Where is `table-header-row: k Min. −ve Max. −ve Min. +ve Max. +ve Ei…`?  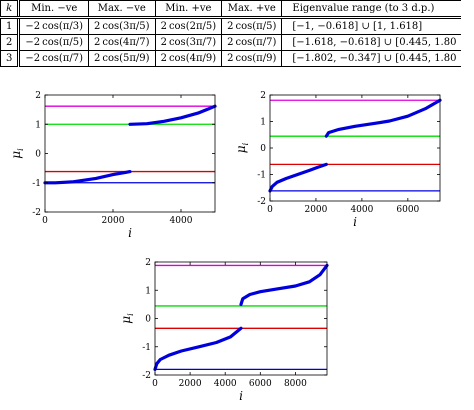 table-header-row: k Min. −ve Max. −ve Min. +ve Max. +ve Ei… is located at coordinates (231, 9).